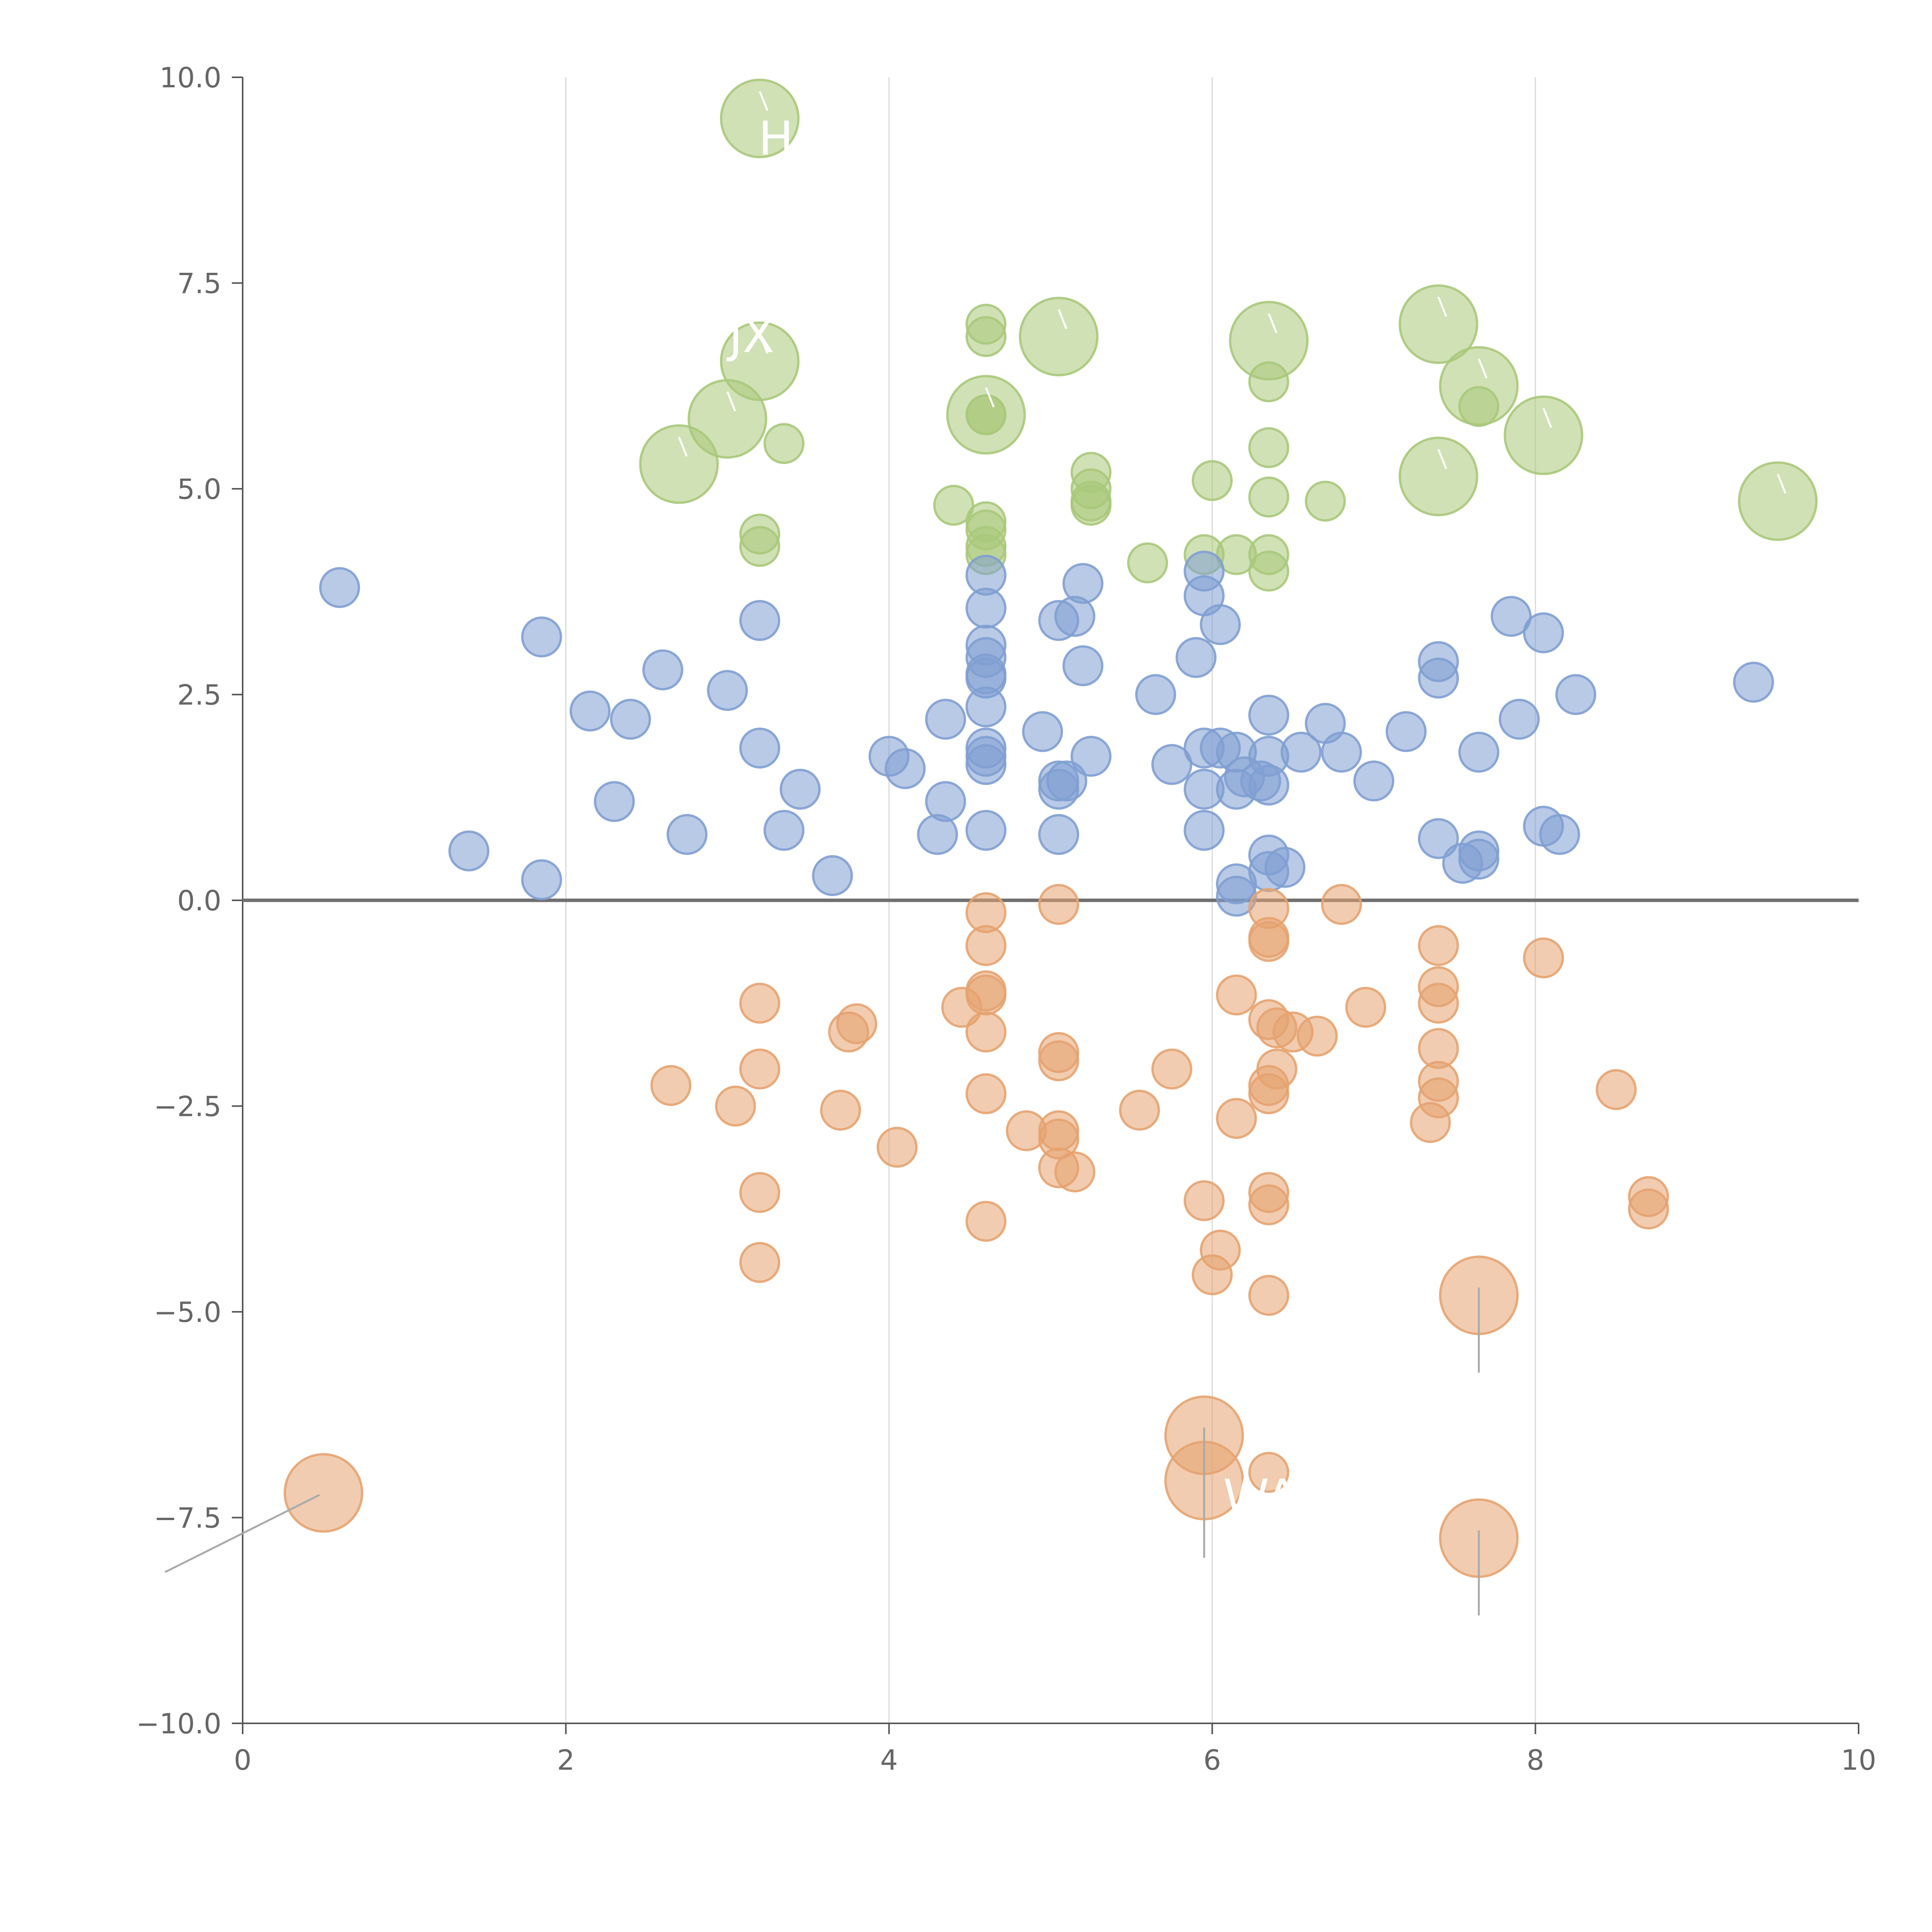 This screenshot has height=1932, width=1932. Describe the element at coordinates (199, 695) in the screenshot. I see `y-tick-label: 2.5` at that location.